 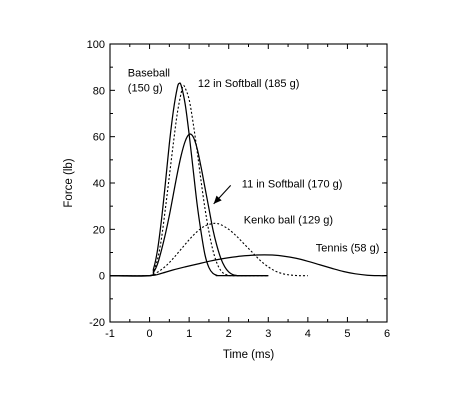 I want to click on x-tick-label: 1, so click(x=189, y=334).